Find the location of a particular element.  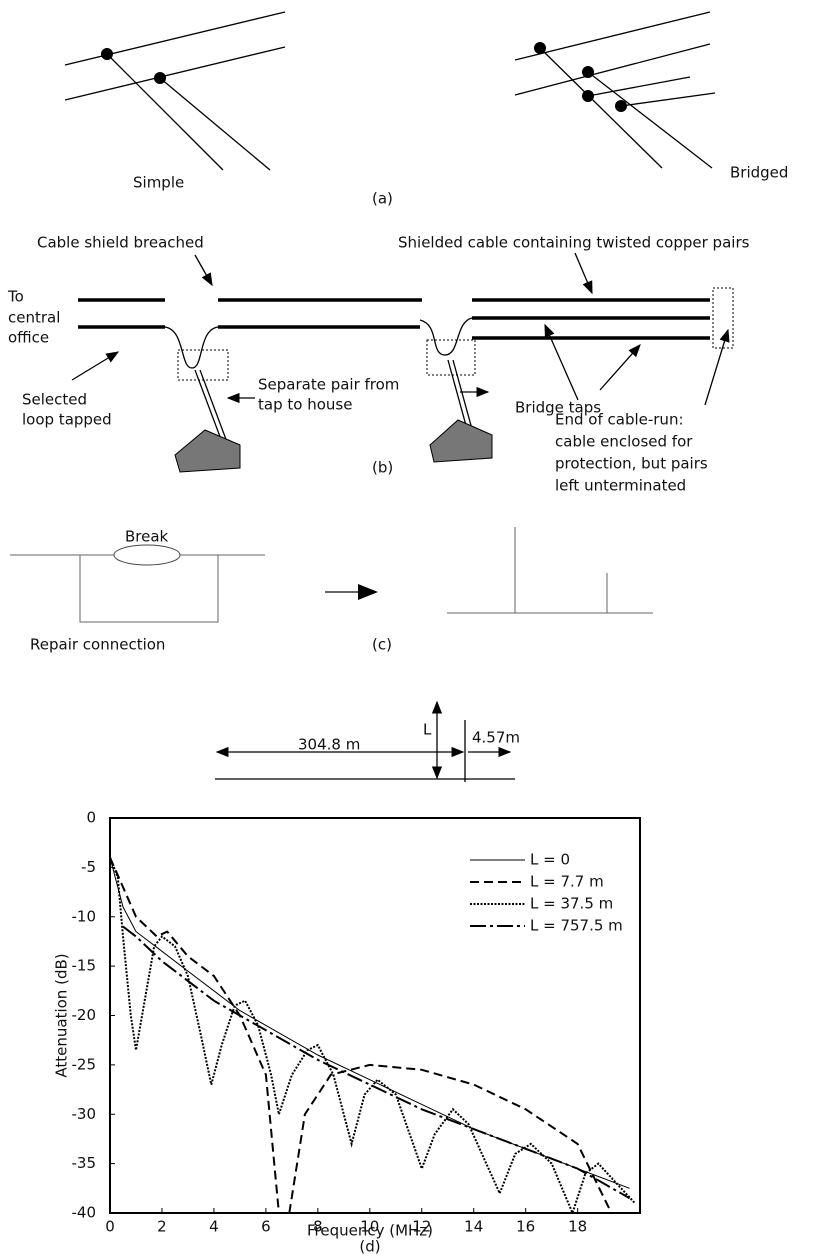

label: Break is located at coordinates (147, 537).